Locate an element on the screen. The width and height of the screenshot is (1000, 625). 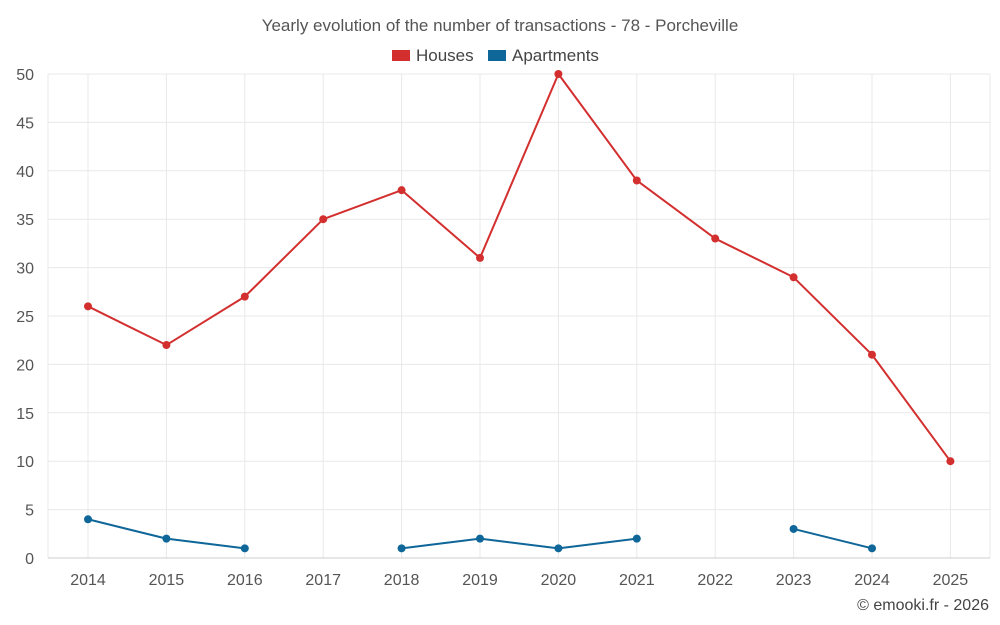
y-axis-ticks: 0 5 10 15 20 25 30 35 40 45 50 is located at coordinates (25, 317).